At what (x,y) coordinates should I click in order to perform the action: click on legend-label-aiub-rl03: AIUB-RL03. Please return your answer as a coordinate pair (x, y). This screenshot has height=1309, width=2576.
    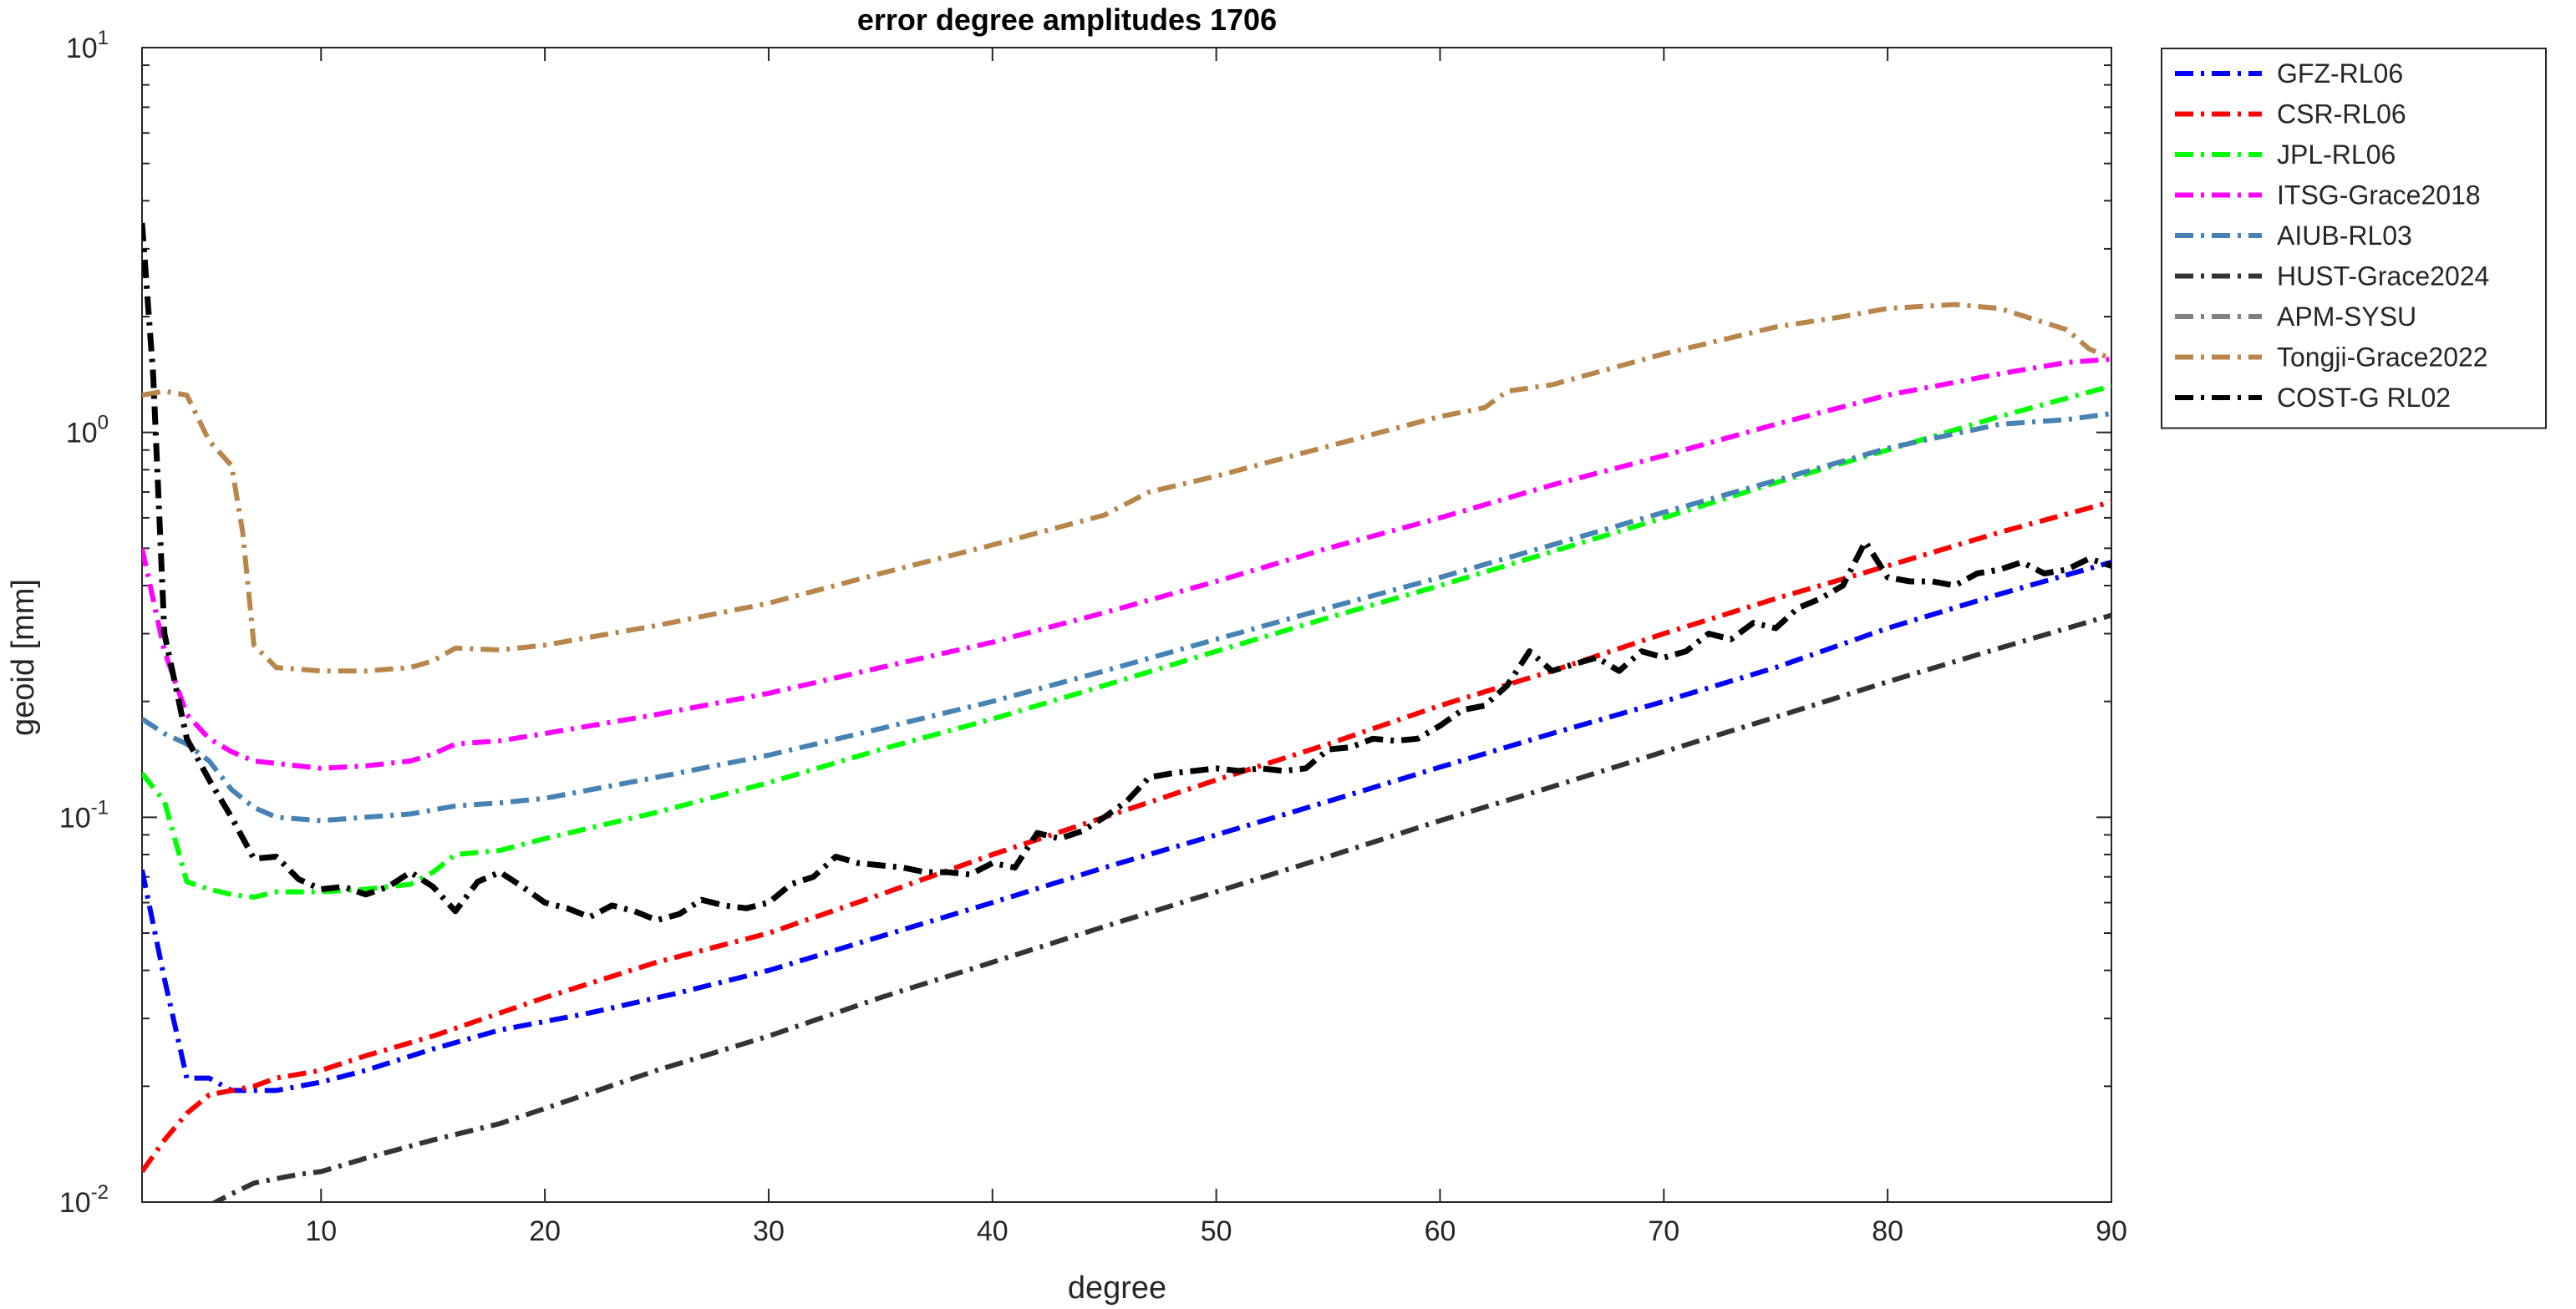
    Looking at the image, I should click on (2344, 236).